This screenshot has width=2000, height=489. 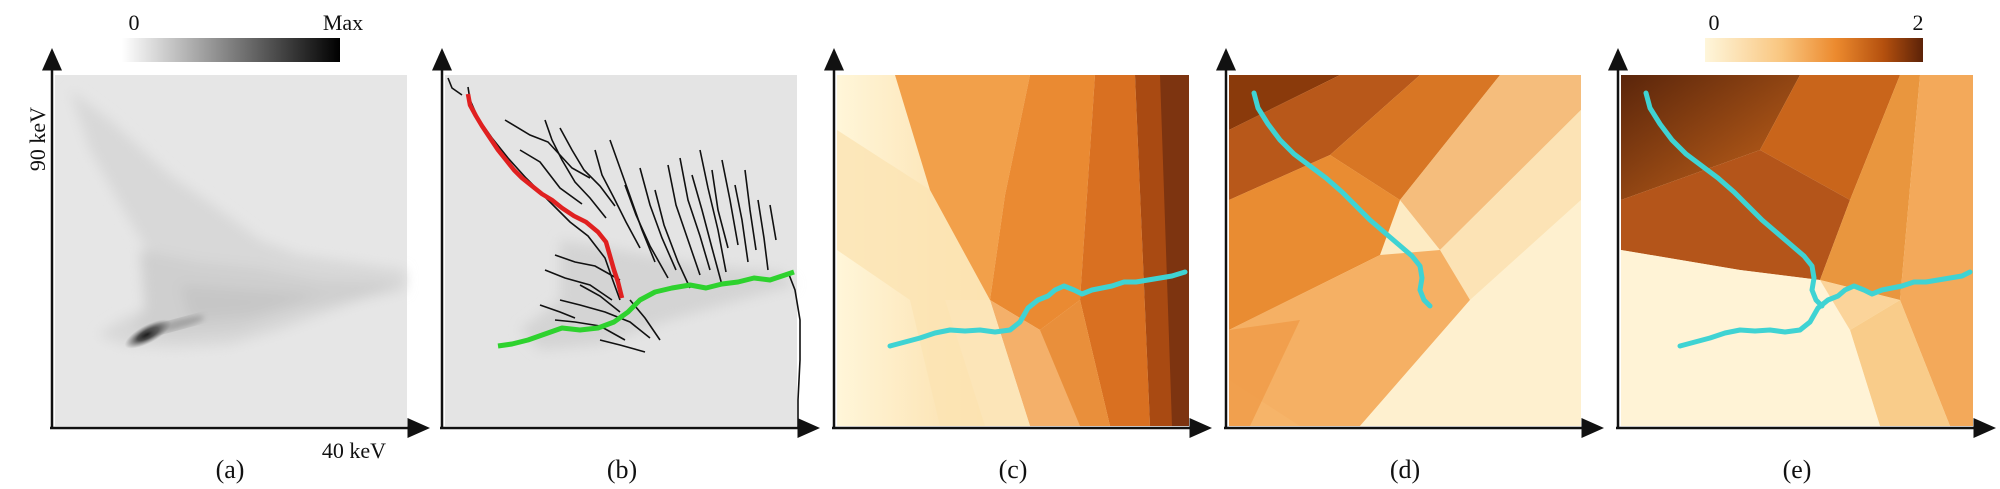 I want to click on density-cloud, so click(x=237, y=219).